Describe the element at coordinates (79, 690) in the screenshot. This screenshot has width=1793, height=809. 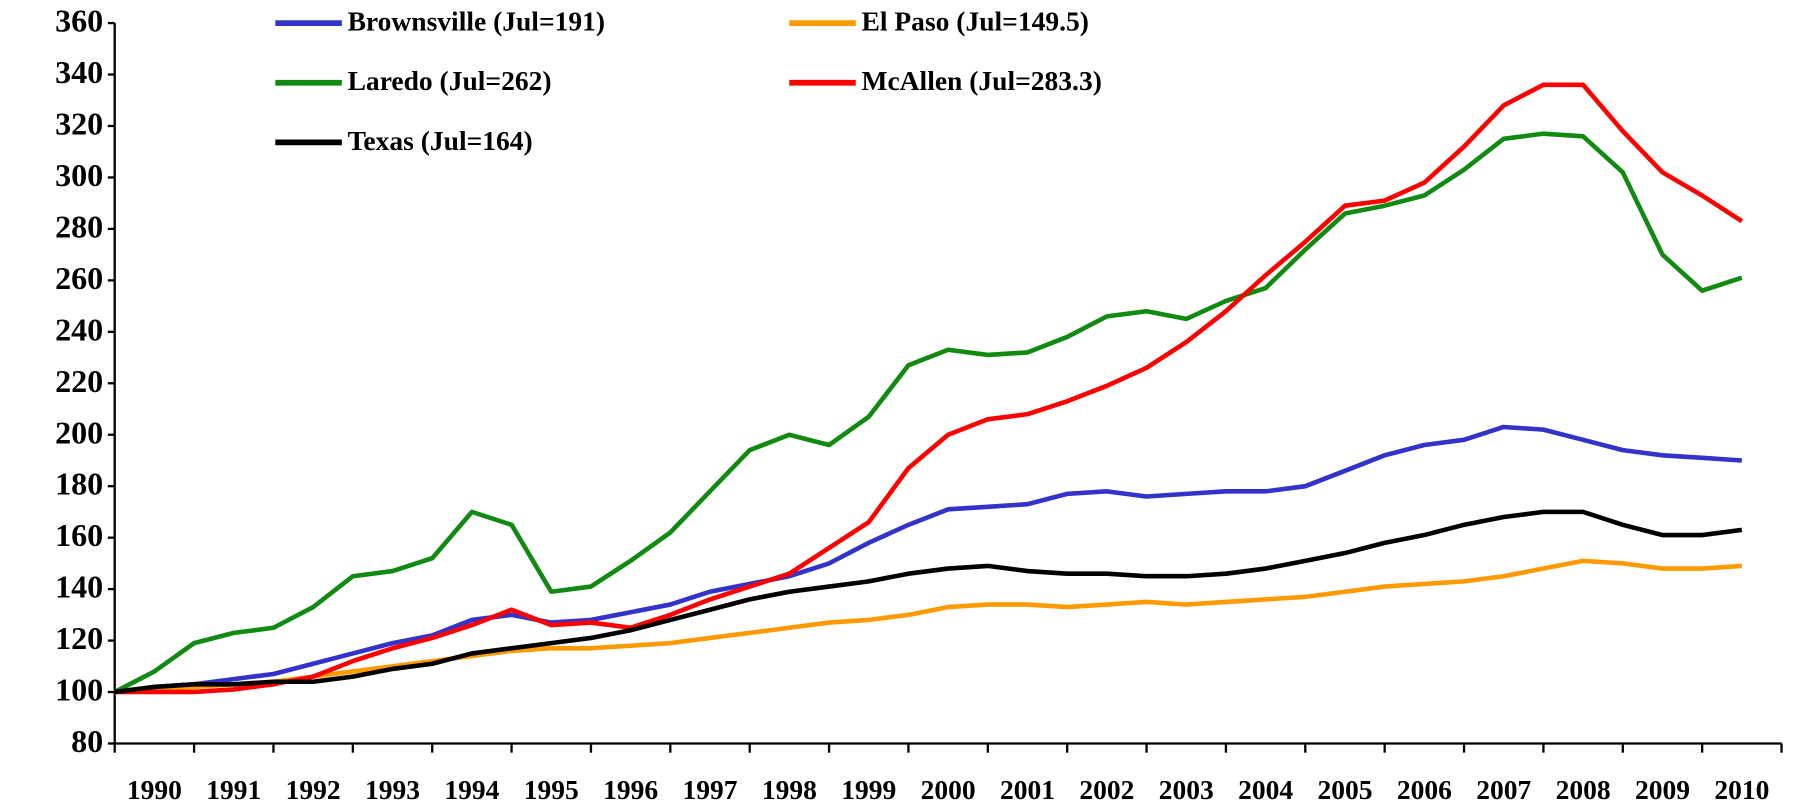
I see `y-tick-label: 100` at that location.